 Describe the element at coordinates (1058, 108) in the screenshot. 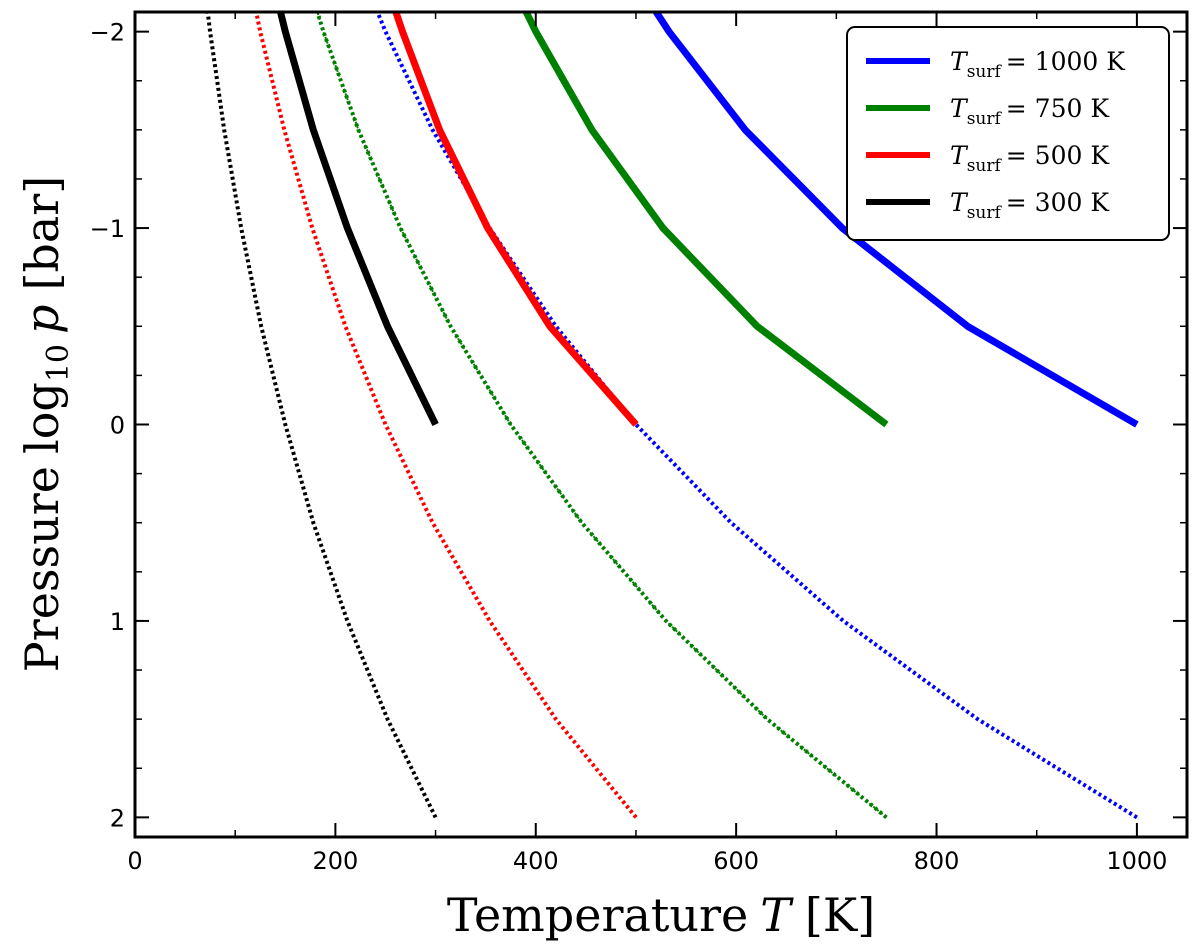

I see `legend-label-value: = 750 K` at that location.